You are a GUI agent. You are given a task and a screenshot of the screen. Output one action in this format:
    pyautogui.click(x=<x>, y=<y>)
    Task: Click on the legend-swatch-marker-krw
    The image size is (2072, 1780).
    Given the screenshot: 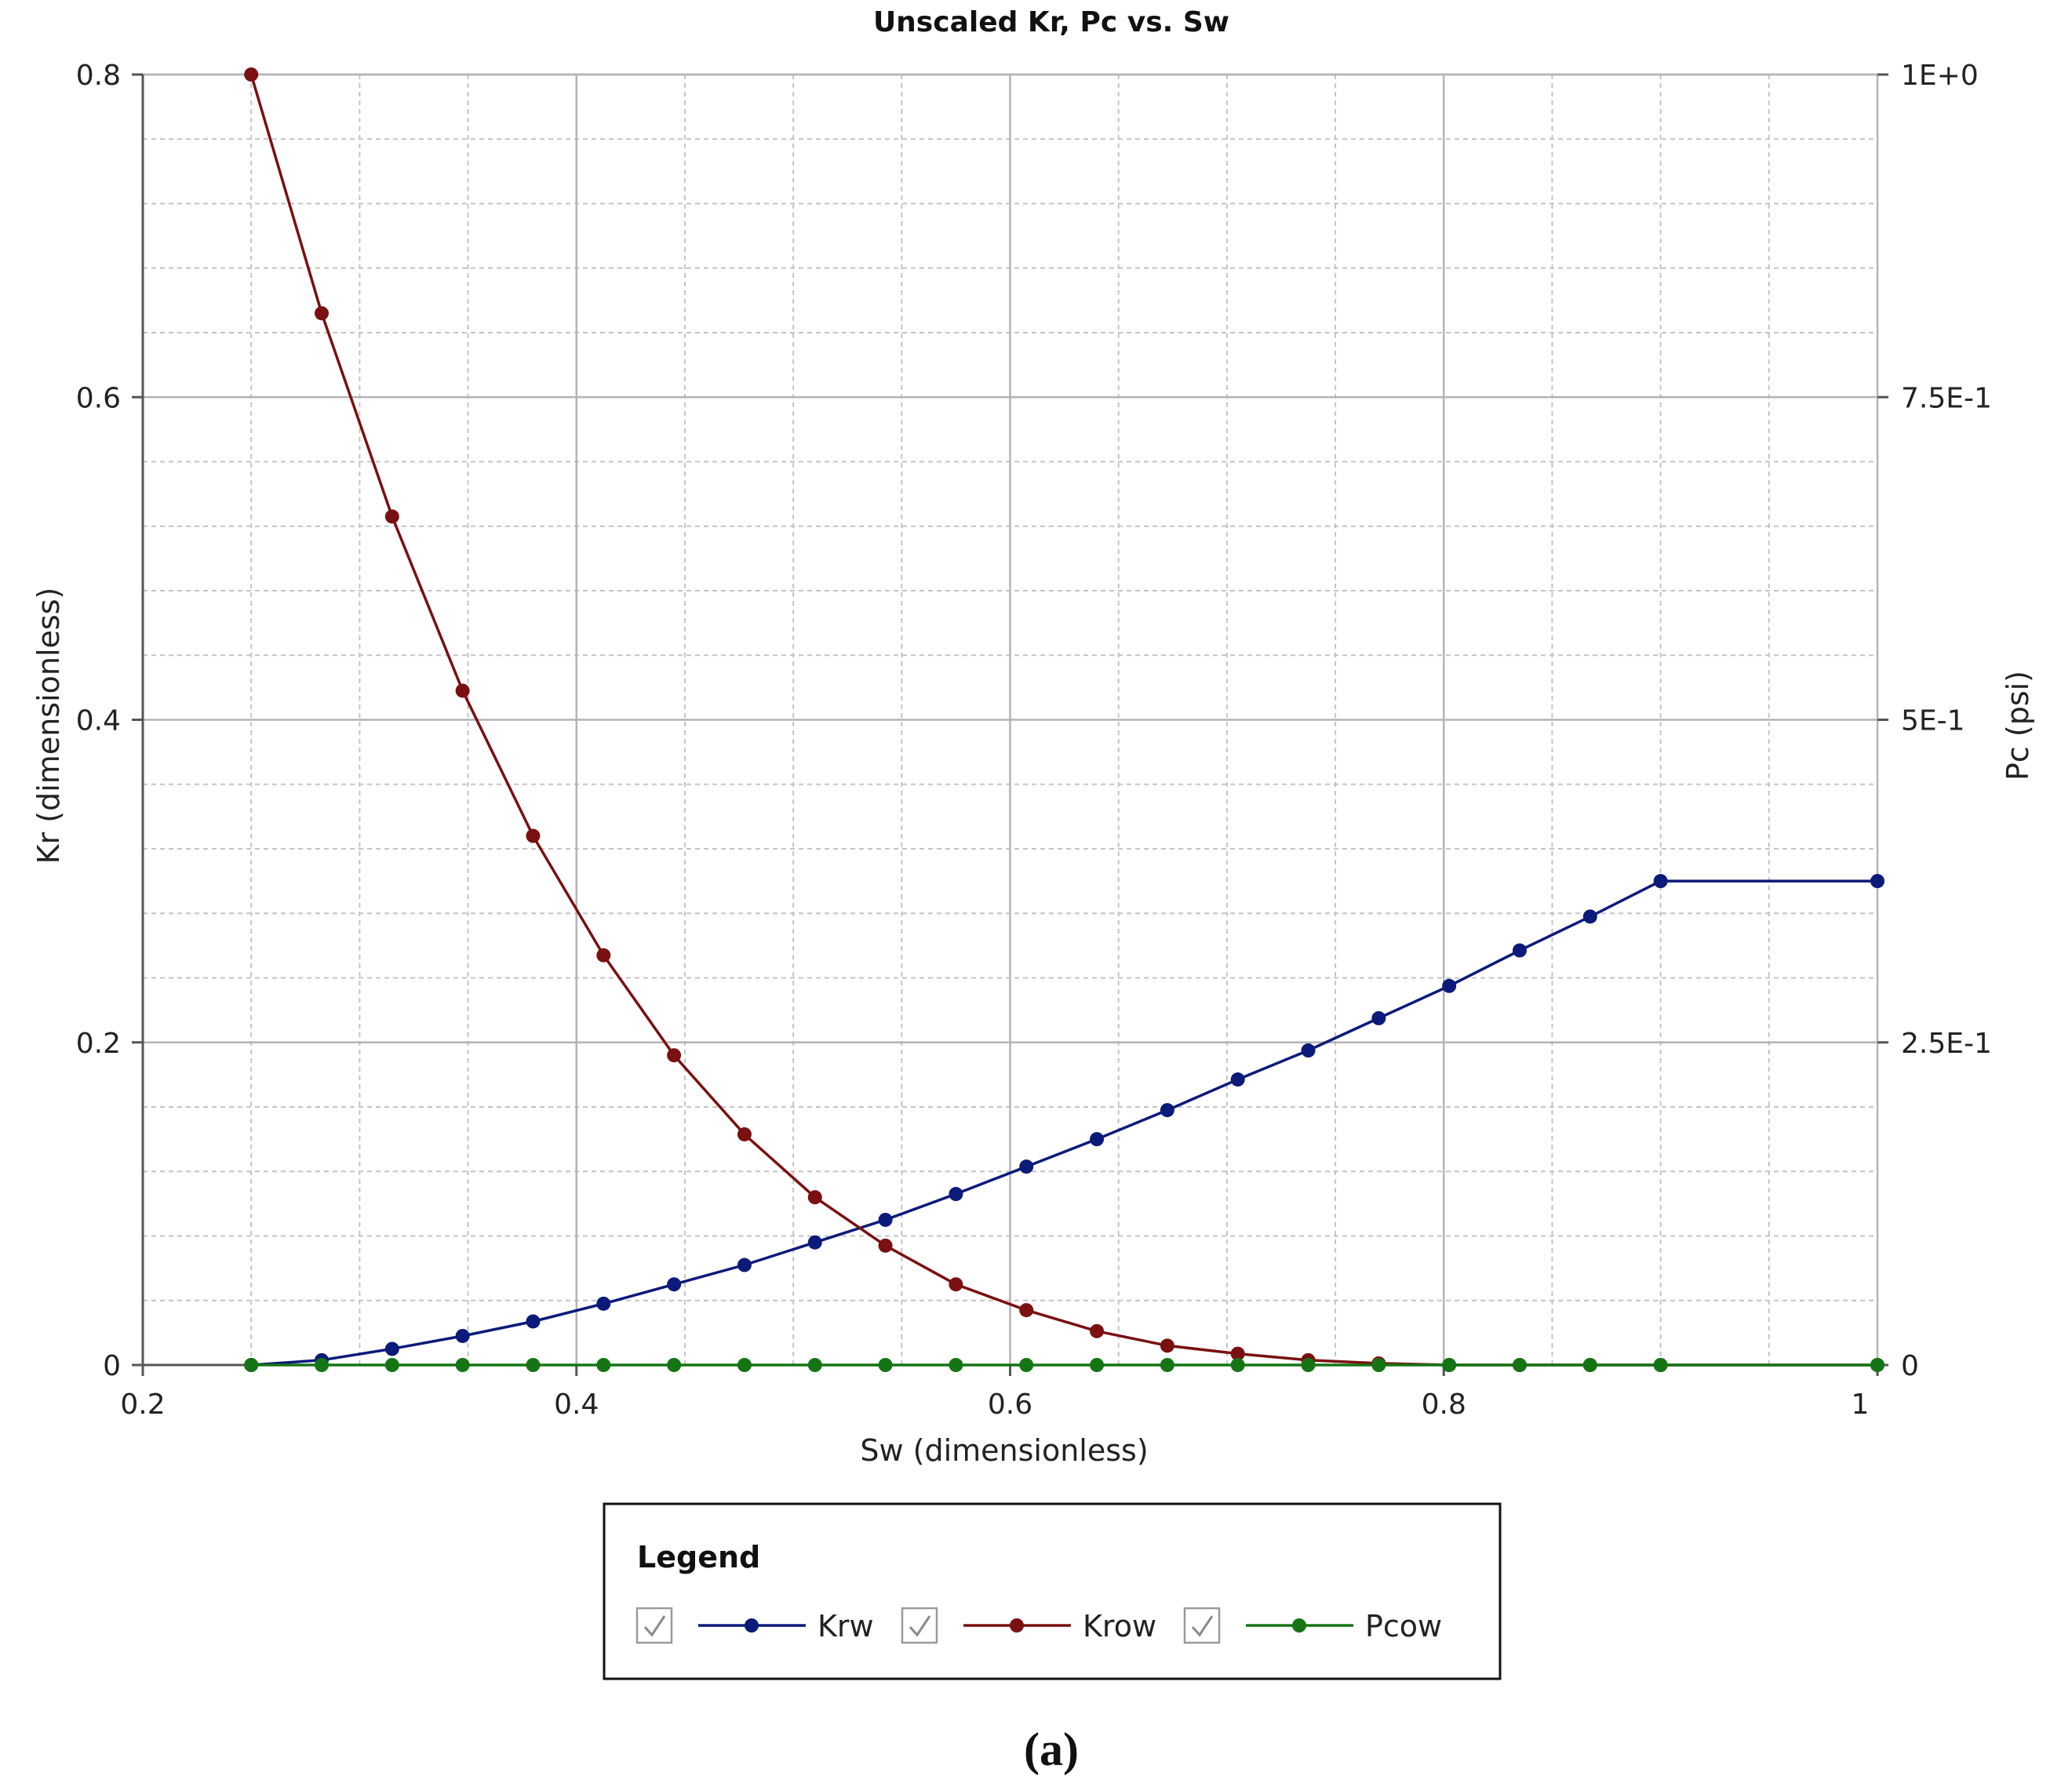 What is the action you would take?
    pyautogui.click(x=752, y=1625)
    